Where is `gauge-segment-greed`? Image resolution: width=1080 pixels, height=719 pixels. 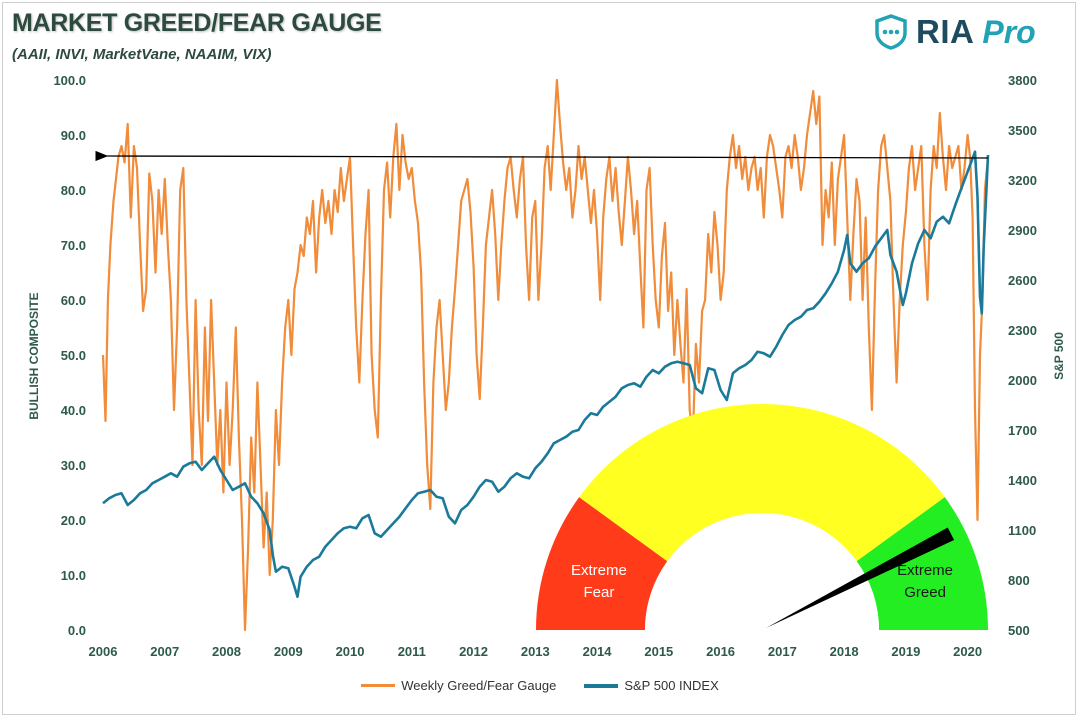
gauge-segment-greed is located at coordinates (922, 563).